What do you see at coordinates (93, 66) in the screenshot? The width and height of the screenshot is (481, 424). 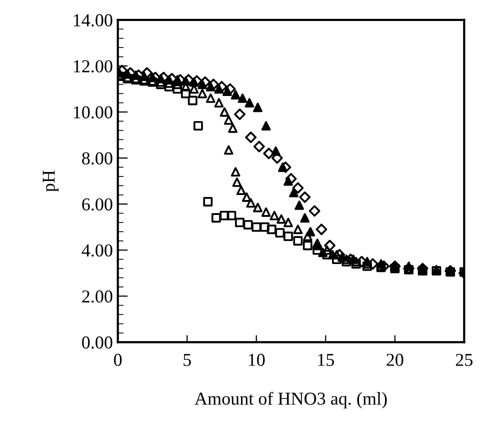 I see `y-tick-label: 12.00` at bounding box center [93, 66].